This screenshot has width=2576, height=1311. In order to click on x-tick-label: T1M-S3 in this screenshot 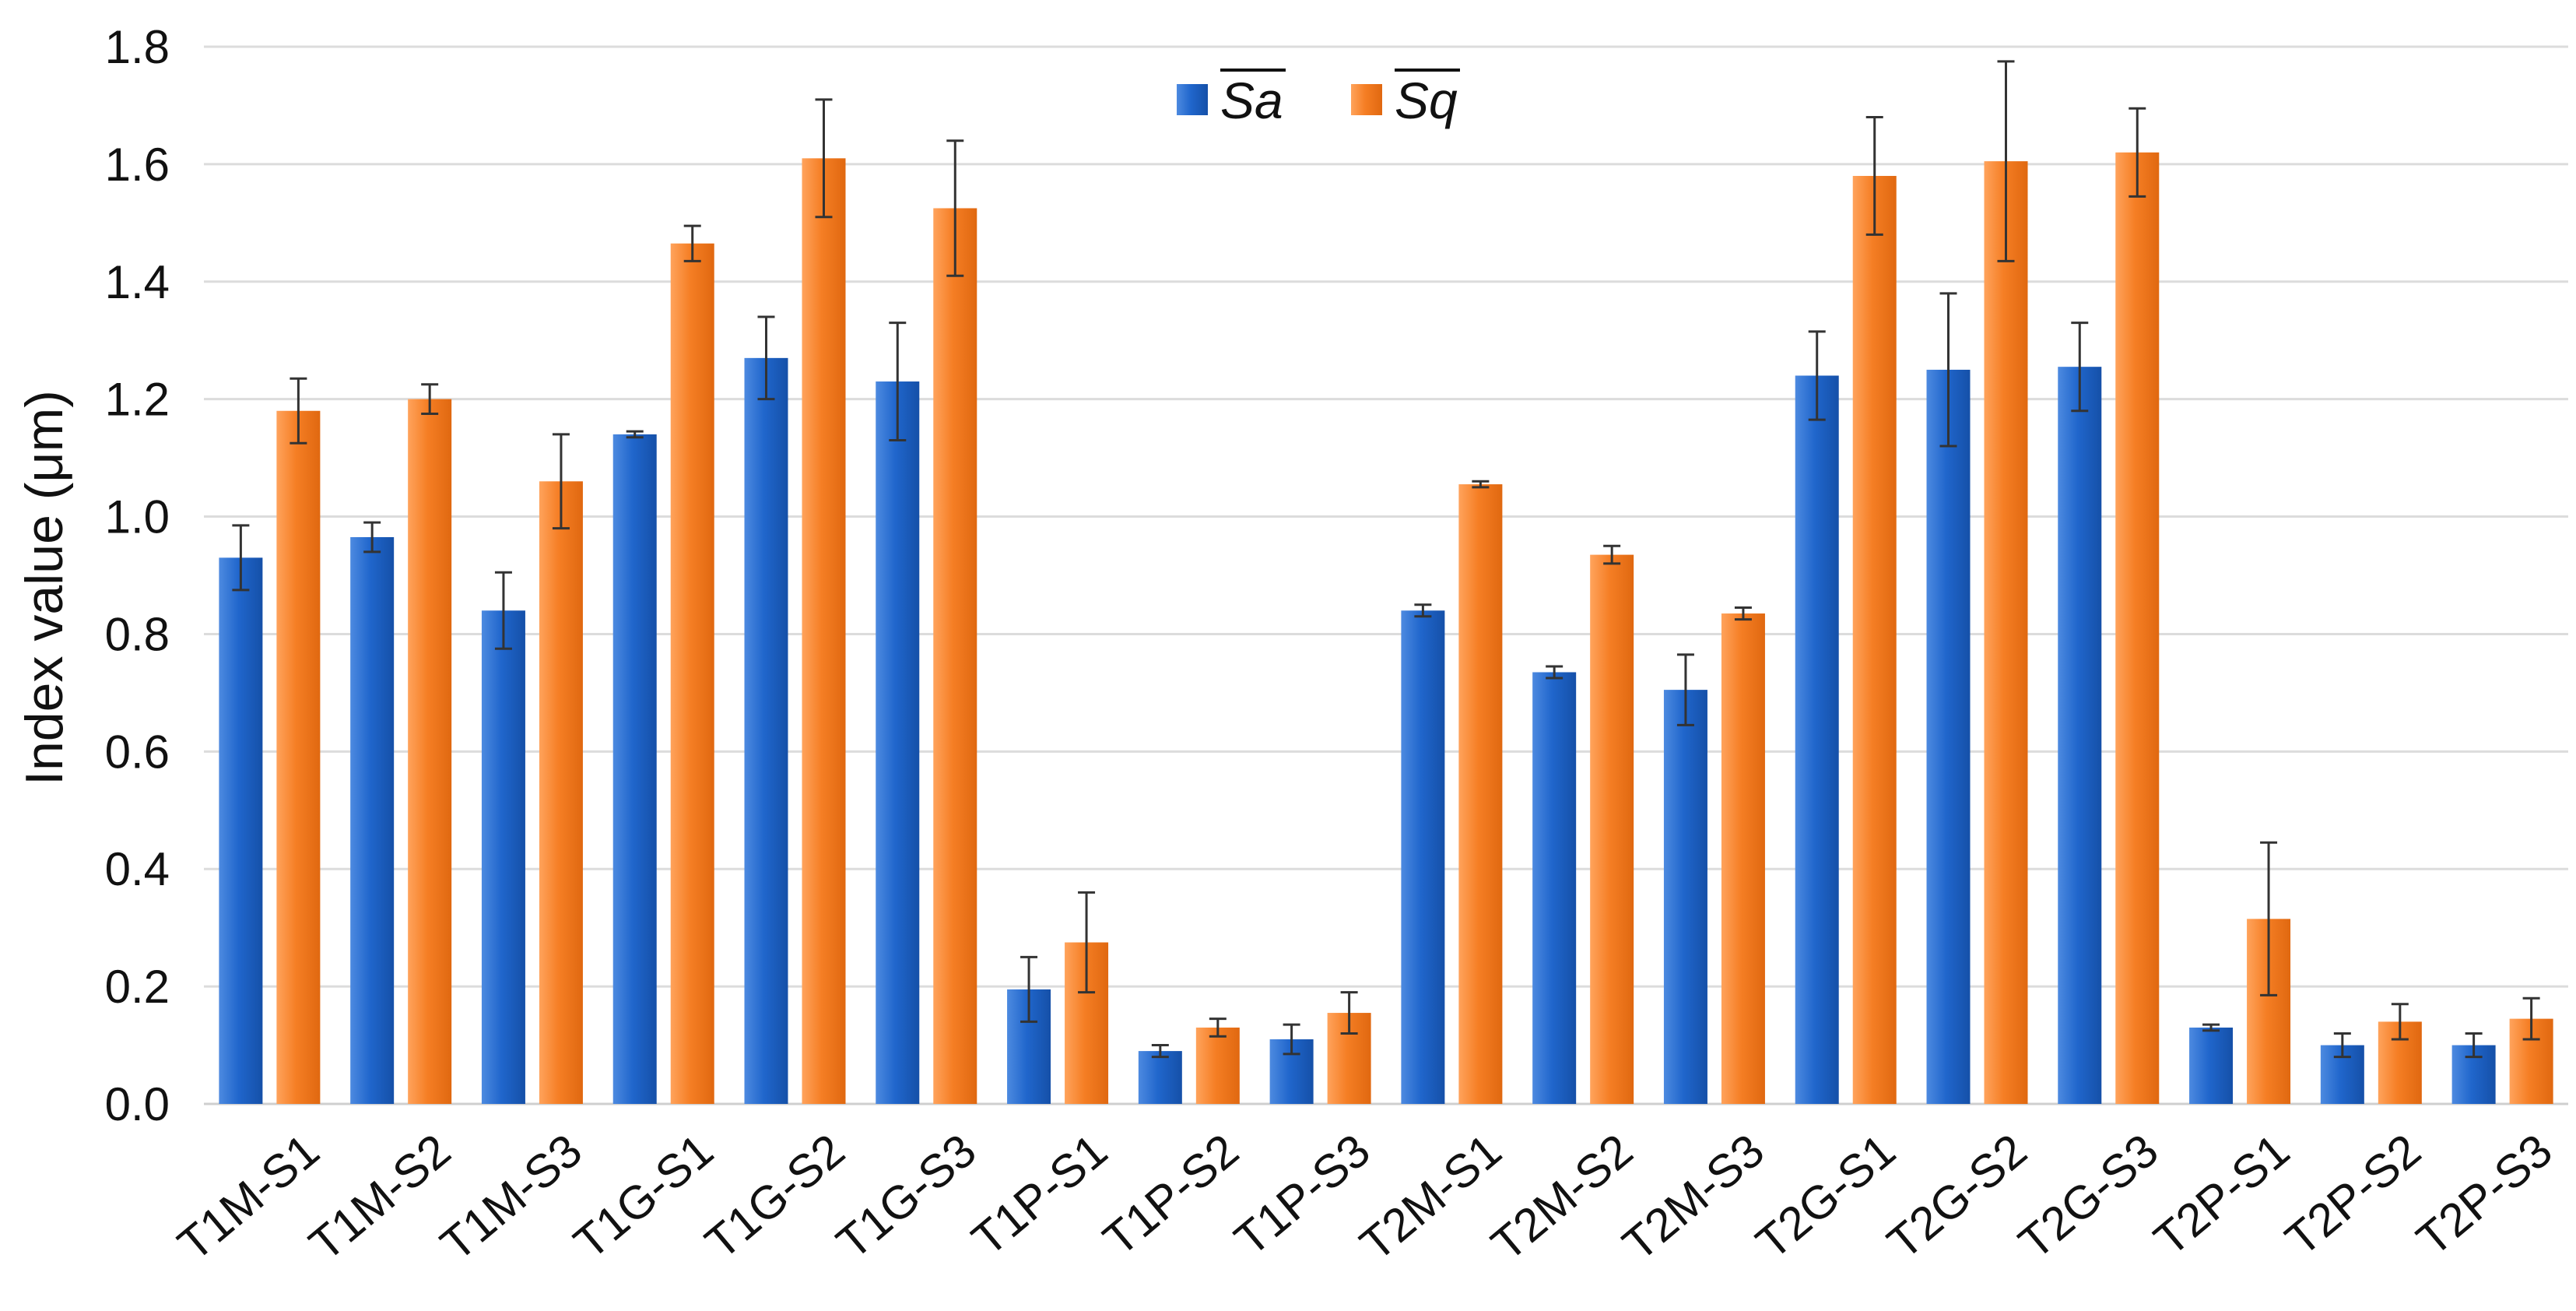, I will do `click(512, 1198)`.